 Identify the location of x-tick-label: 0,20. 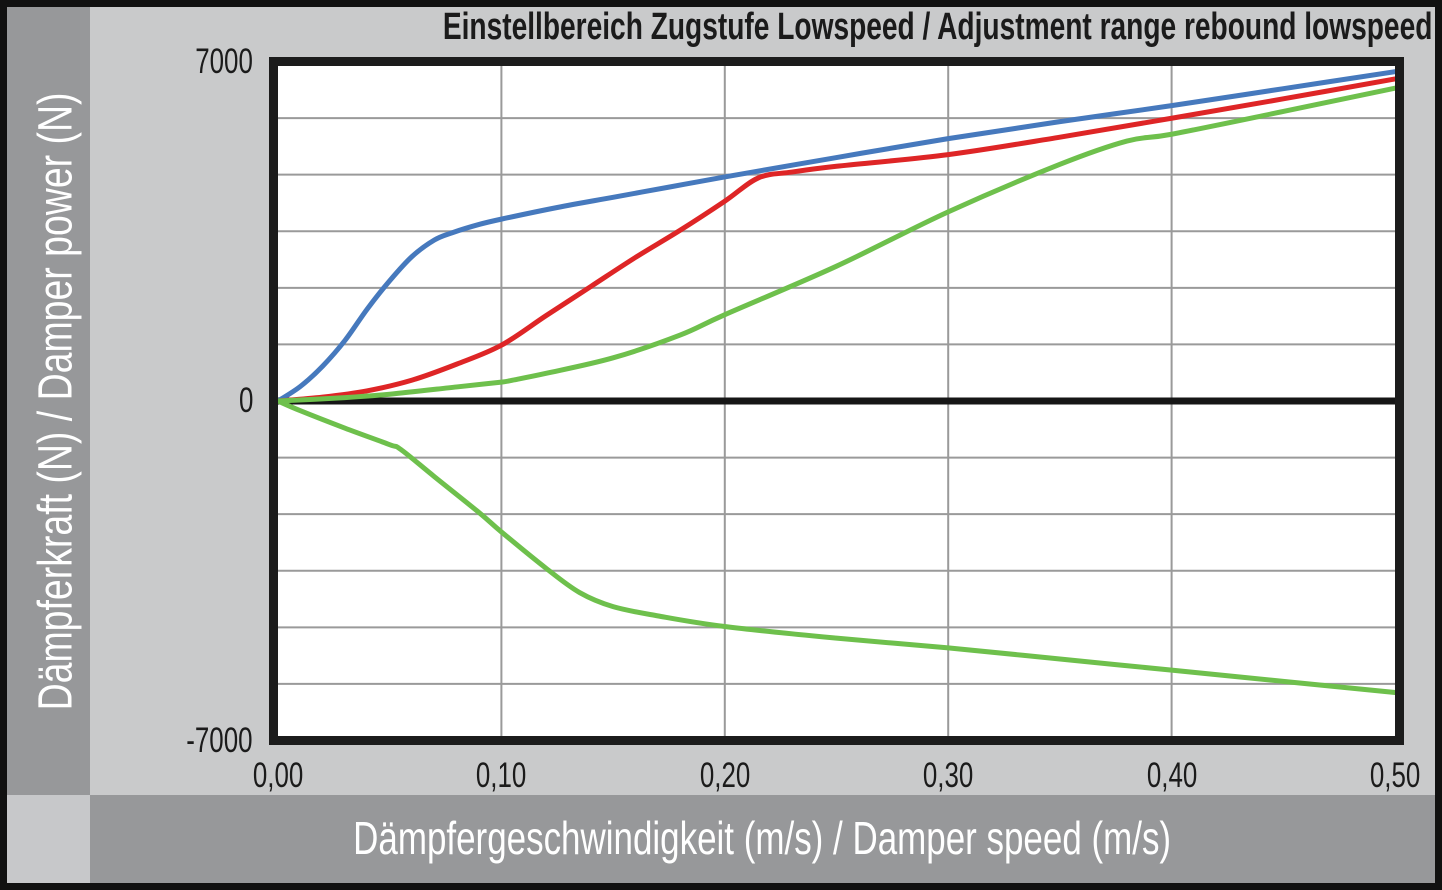
(725, 776).